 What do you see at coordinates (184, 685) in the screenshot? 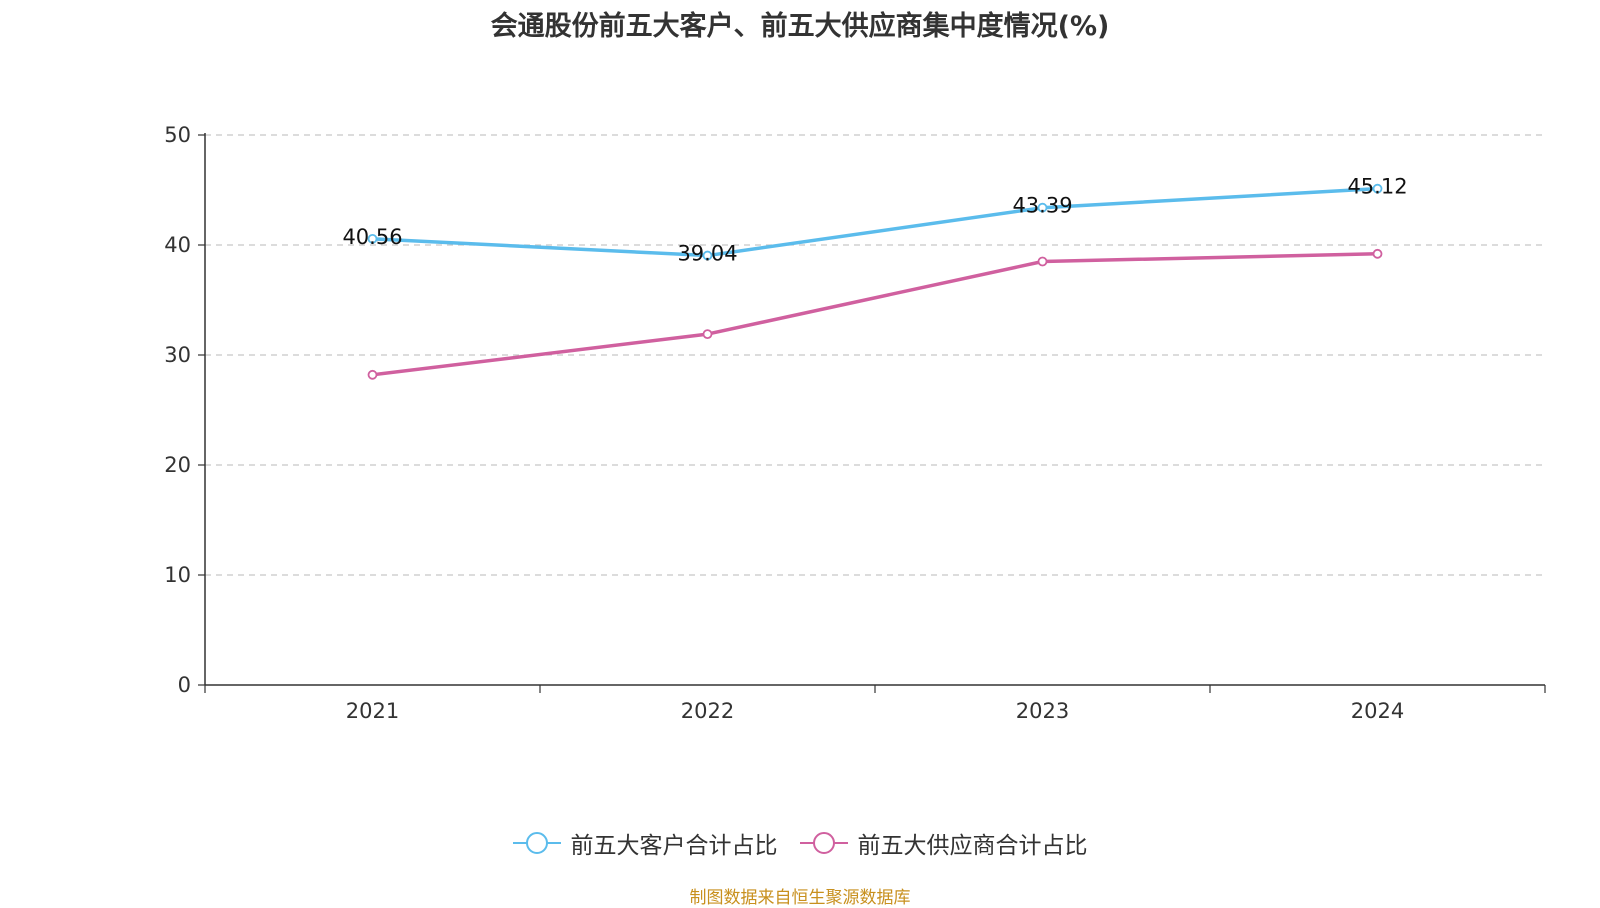
I see `y-tick-label-0: 0` at bounding box center [184, 685].